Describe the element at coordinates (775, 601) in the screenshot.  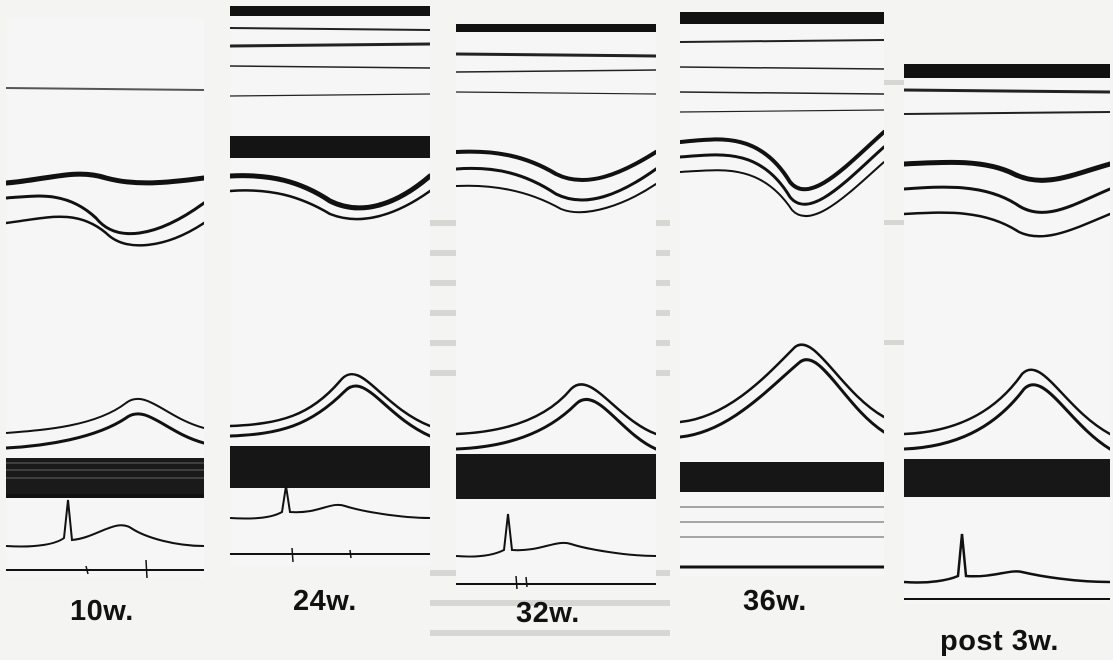
I see `panel-label-36w: 36w.` at that location.